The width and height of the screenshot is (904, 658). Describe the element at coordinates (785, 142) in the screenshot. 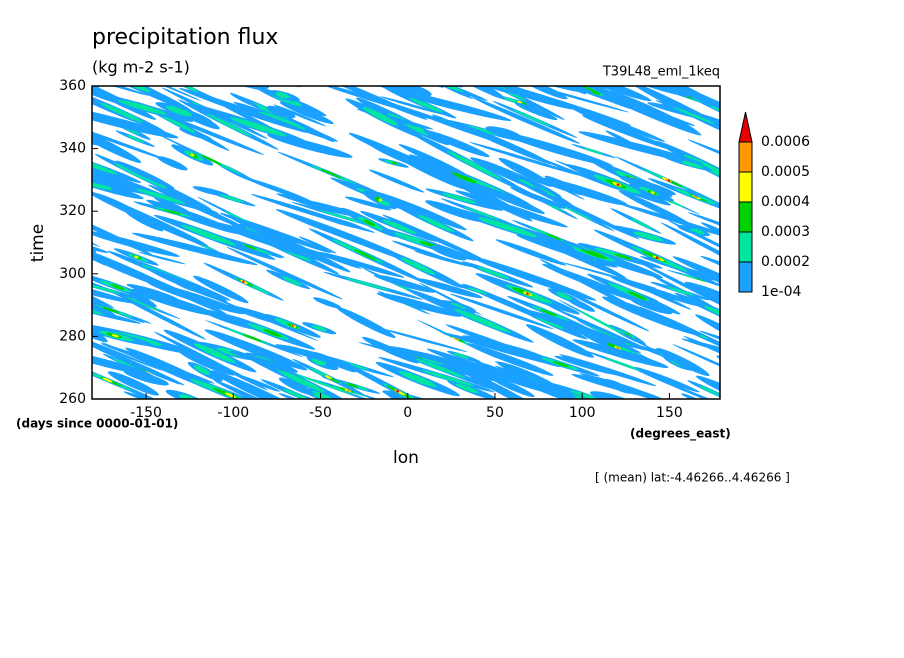

I see `colorbar-label: 0.0006` at that location.